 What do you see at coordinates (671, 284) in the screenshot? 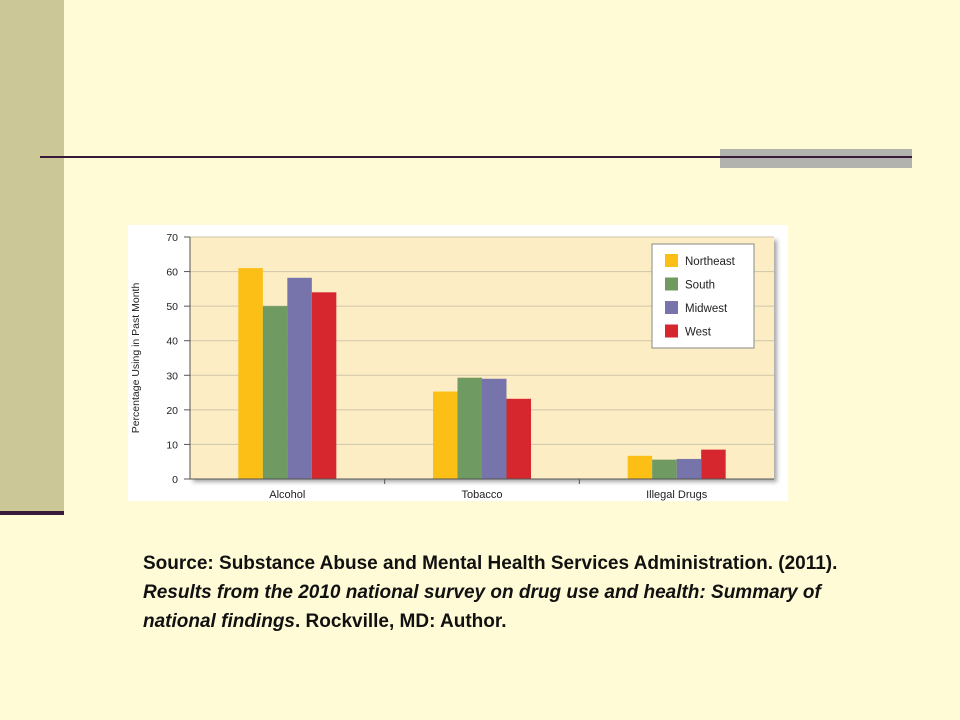
I see `legend-swatch-south` at bounding box center [671, 284].